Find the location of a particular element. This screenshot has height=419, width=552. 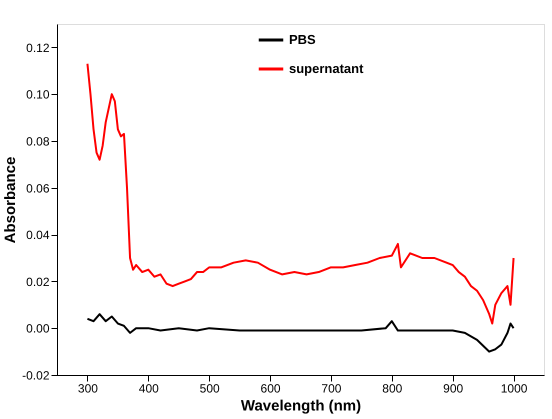

x-tick-label: 400 is located at coordinates (149, 389).